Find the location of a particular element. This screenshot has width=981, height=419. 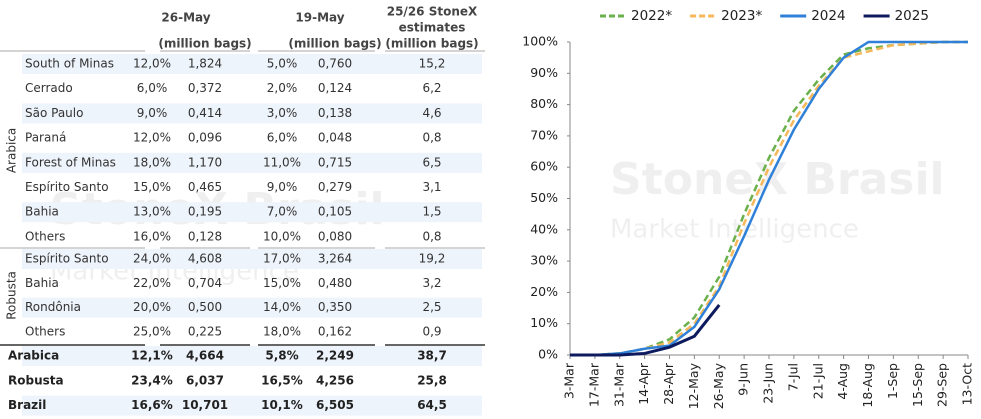

cell: 4,256 is located at coordinates (335, 380).